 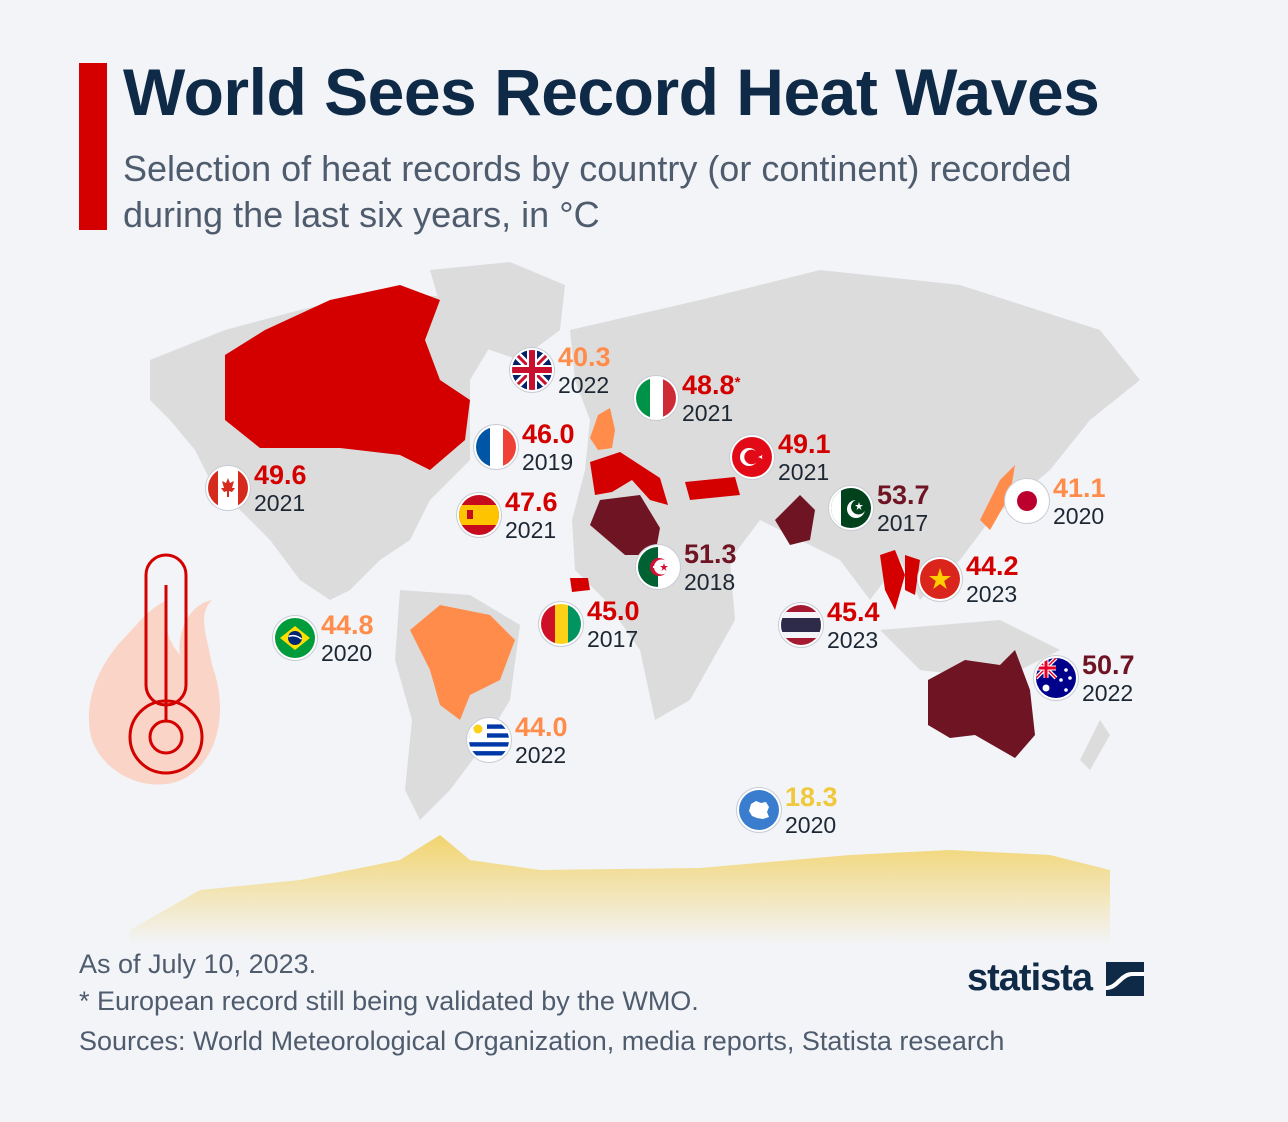 What do you see at coordinates (532, 370) in the screenshot?
I see `uk-flag-icon` at bounding box center [532, 370].